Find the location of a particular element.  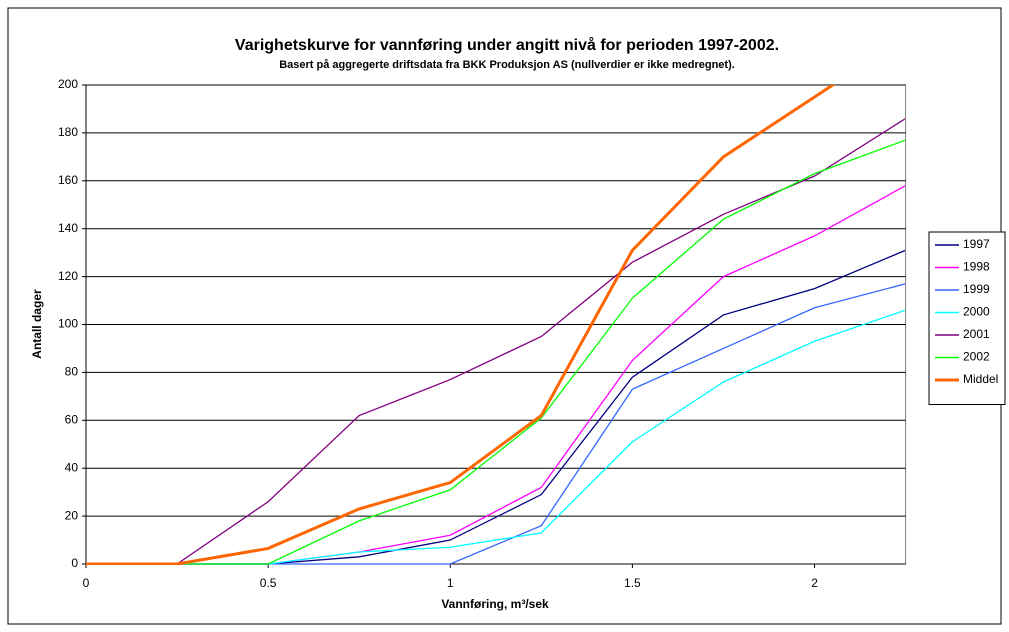

y-tick-label: 180 is located at coordinates (68, 132).